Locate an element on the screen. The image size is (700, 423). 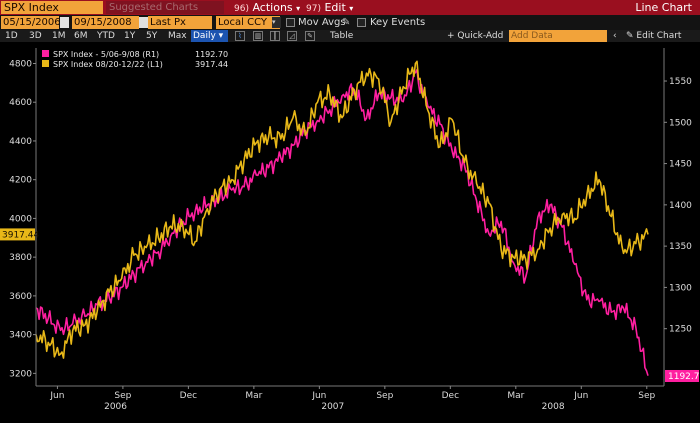
frequency-select: Daily ▾ is located at coordinates (209, 36).